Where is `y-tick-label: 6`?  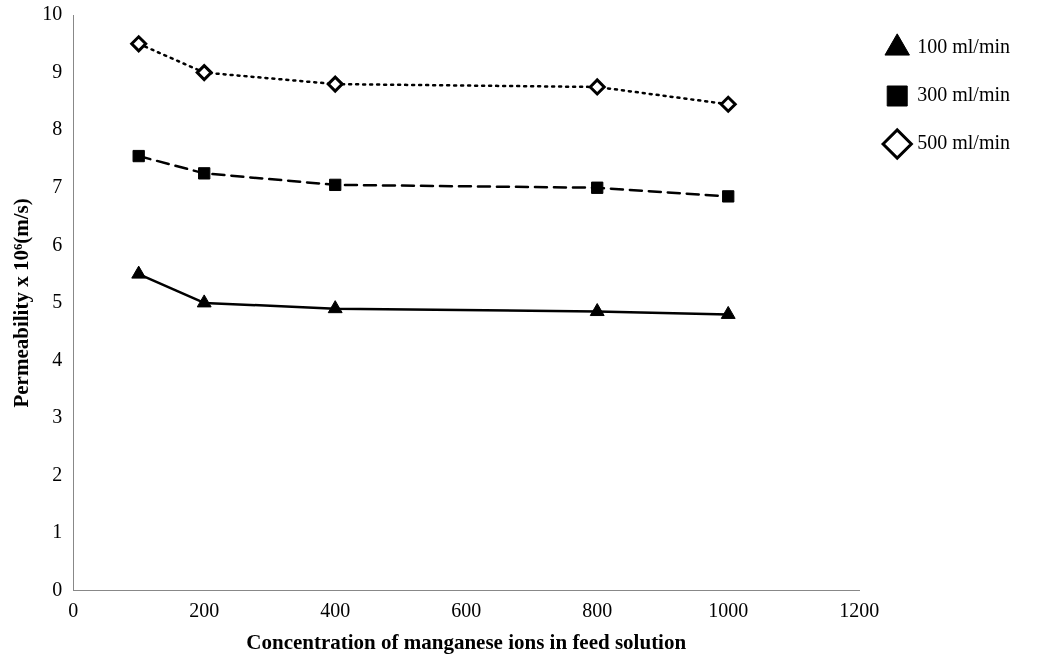 y-tick-label: 6 is located at coordinates (57, 243).